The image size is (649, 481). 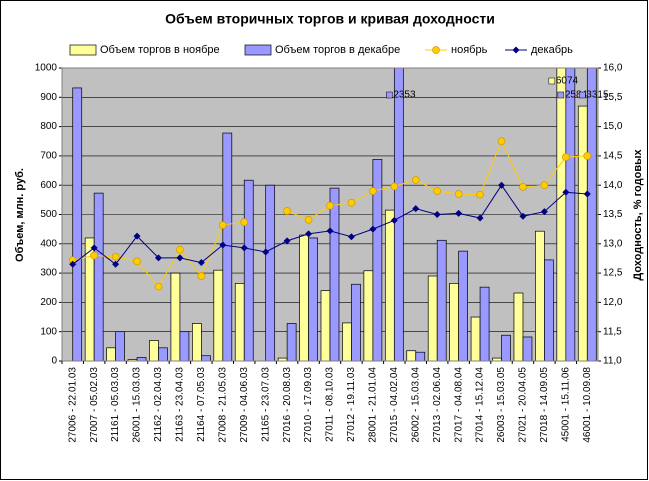 I want to click on y2-tick-label: 14,5, so click(x=613, y=156).